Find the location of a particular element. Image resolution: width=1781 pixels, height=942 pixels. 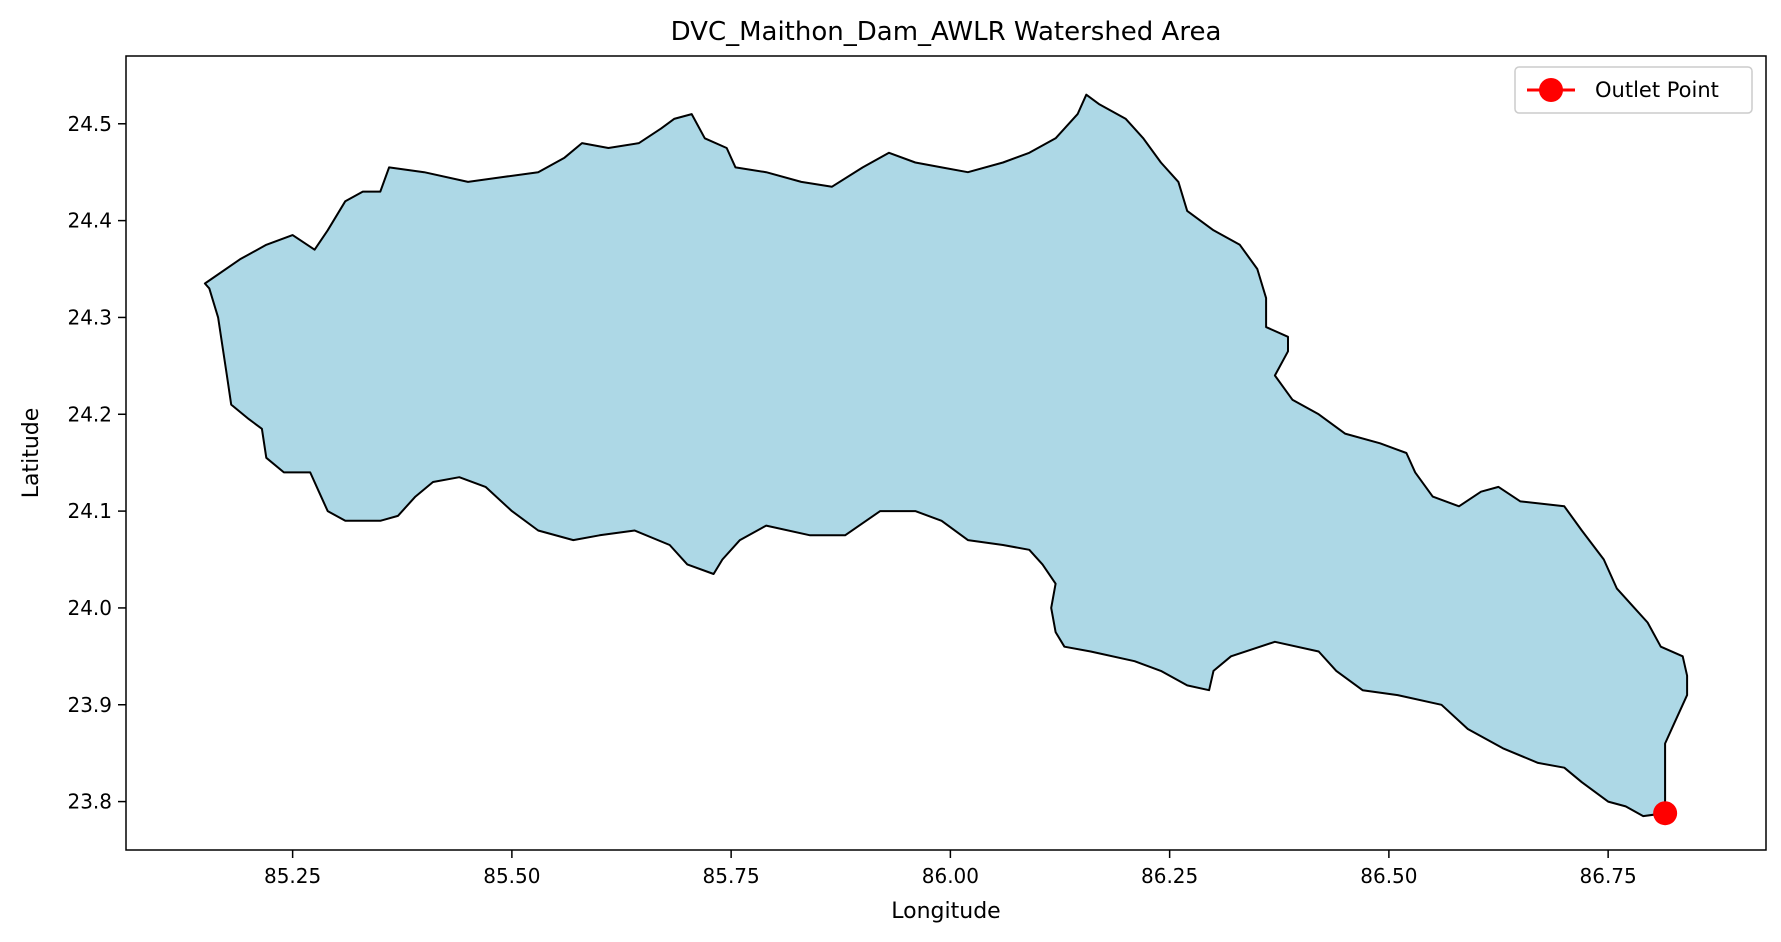

legend: Outlet Point is located at coordinates (1633, 90).